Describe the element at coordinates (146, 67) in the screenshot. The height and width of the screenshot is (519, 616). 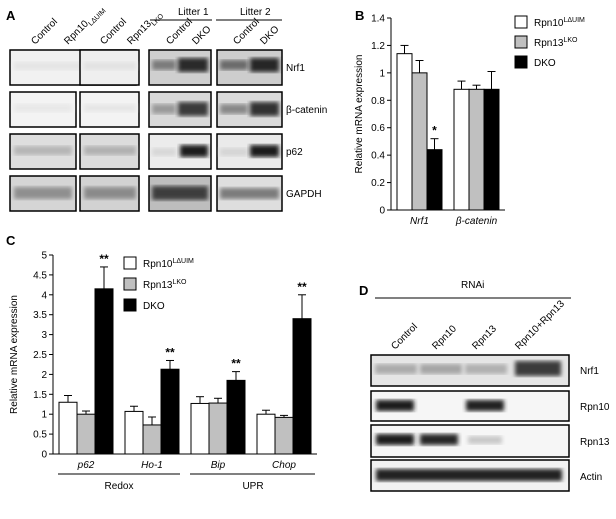
I see `blot-row-nrf1` at that location.